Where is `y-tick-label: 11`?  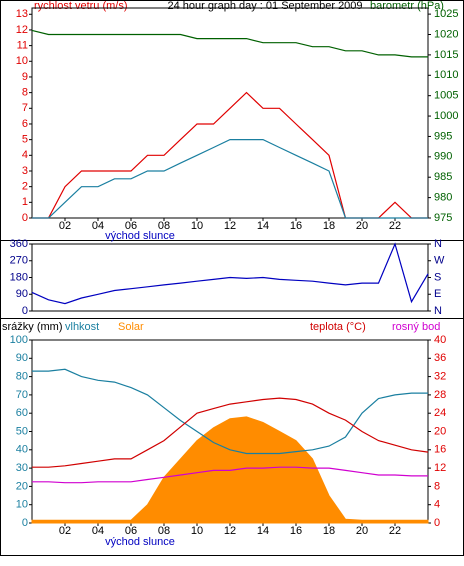
y-tick-label: 11 is located at coordinates (22, 46).